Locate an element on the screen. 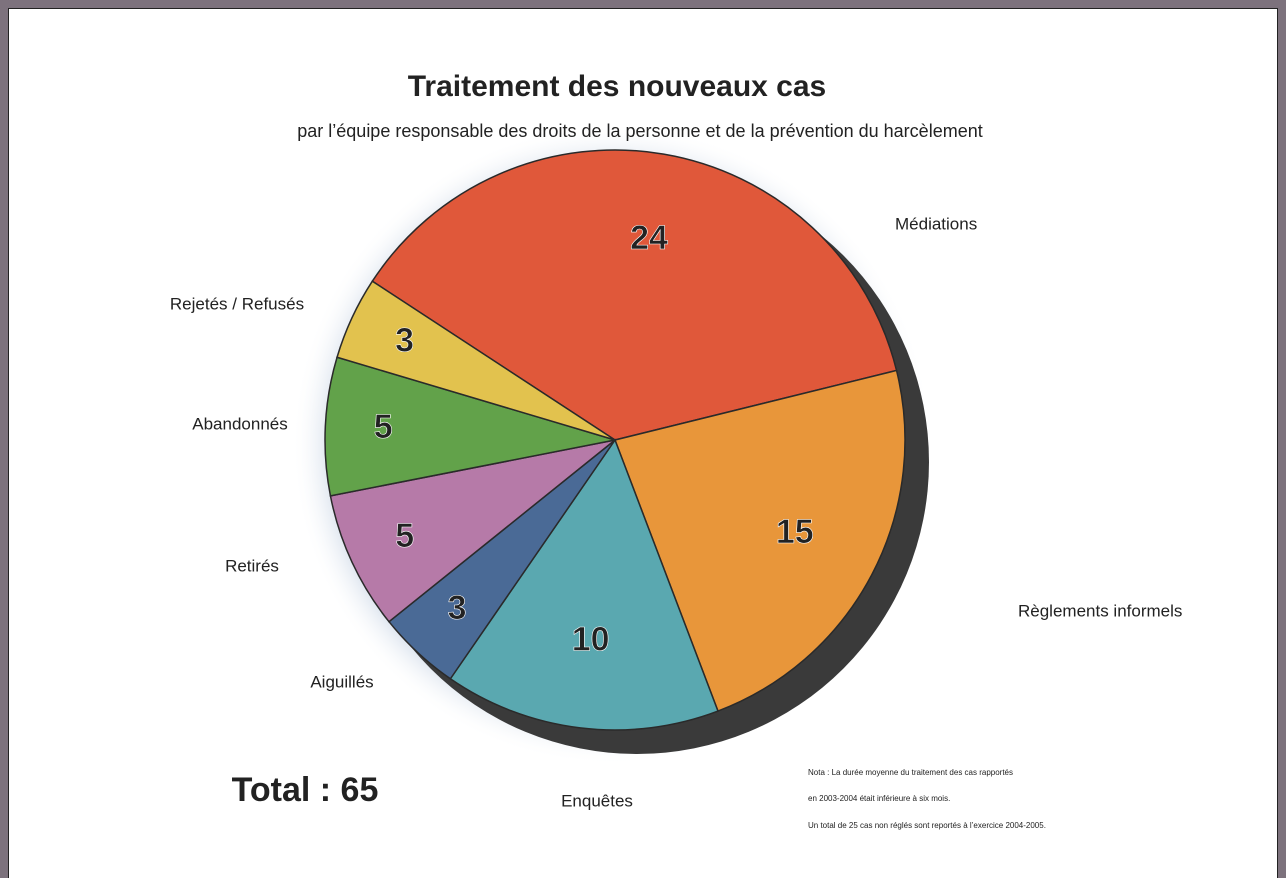 Image resolution: width=1286 pixels, height=878 pixels. category-label: Enquêtes is located at coordinates (597, 800).